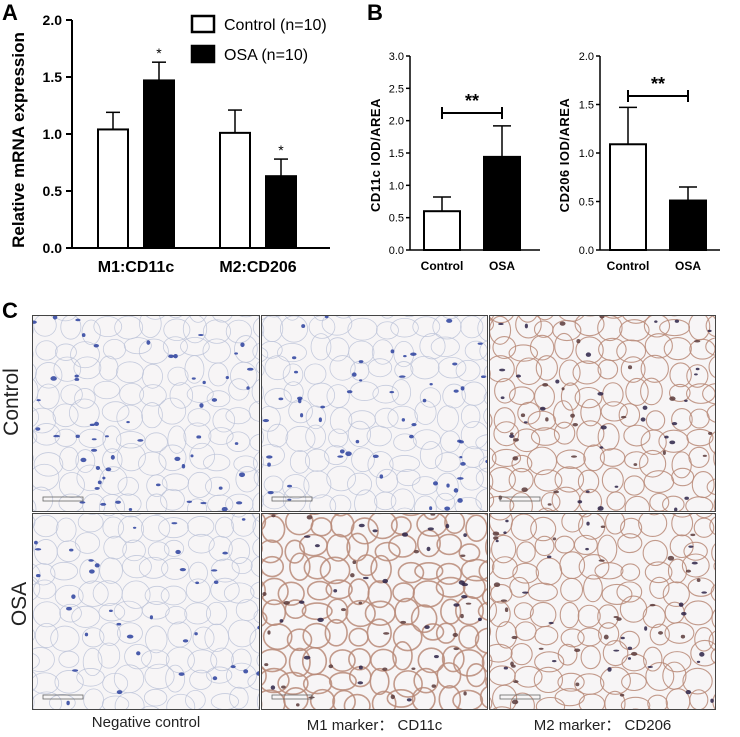 The image size is (740, 737). Describe the element at coordinates (11, 402) in the screenshot. I see `row-label-control: Control` at that location.